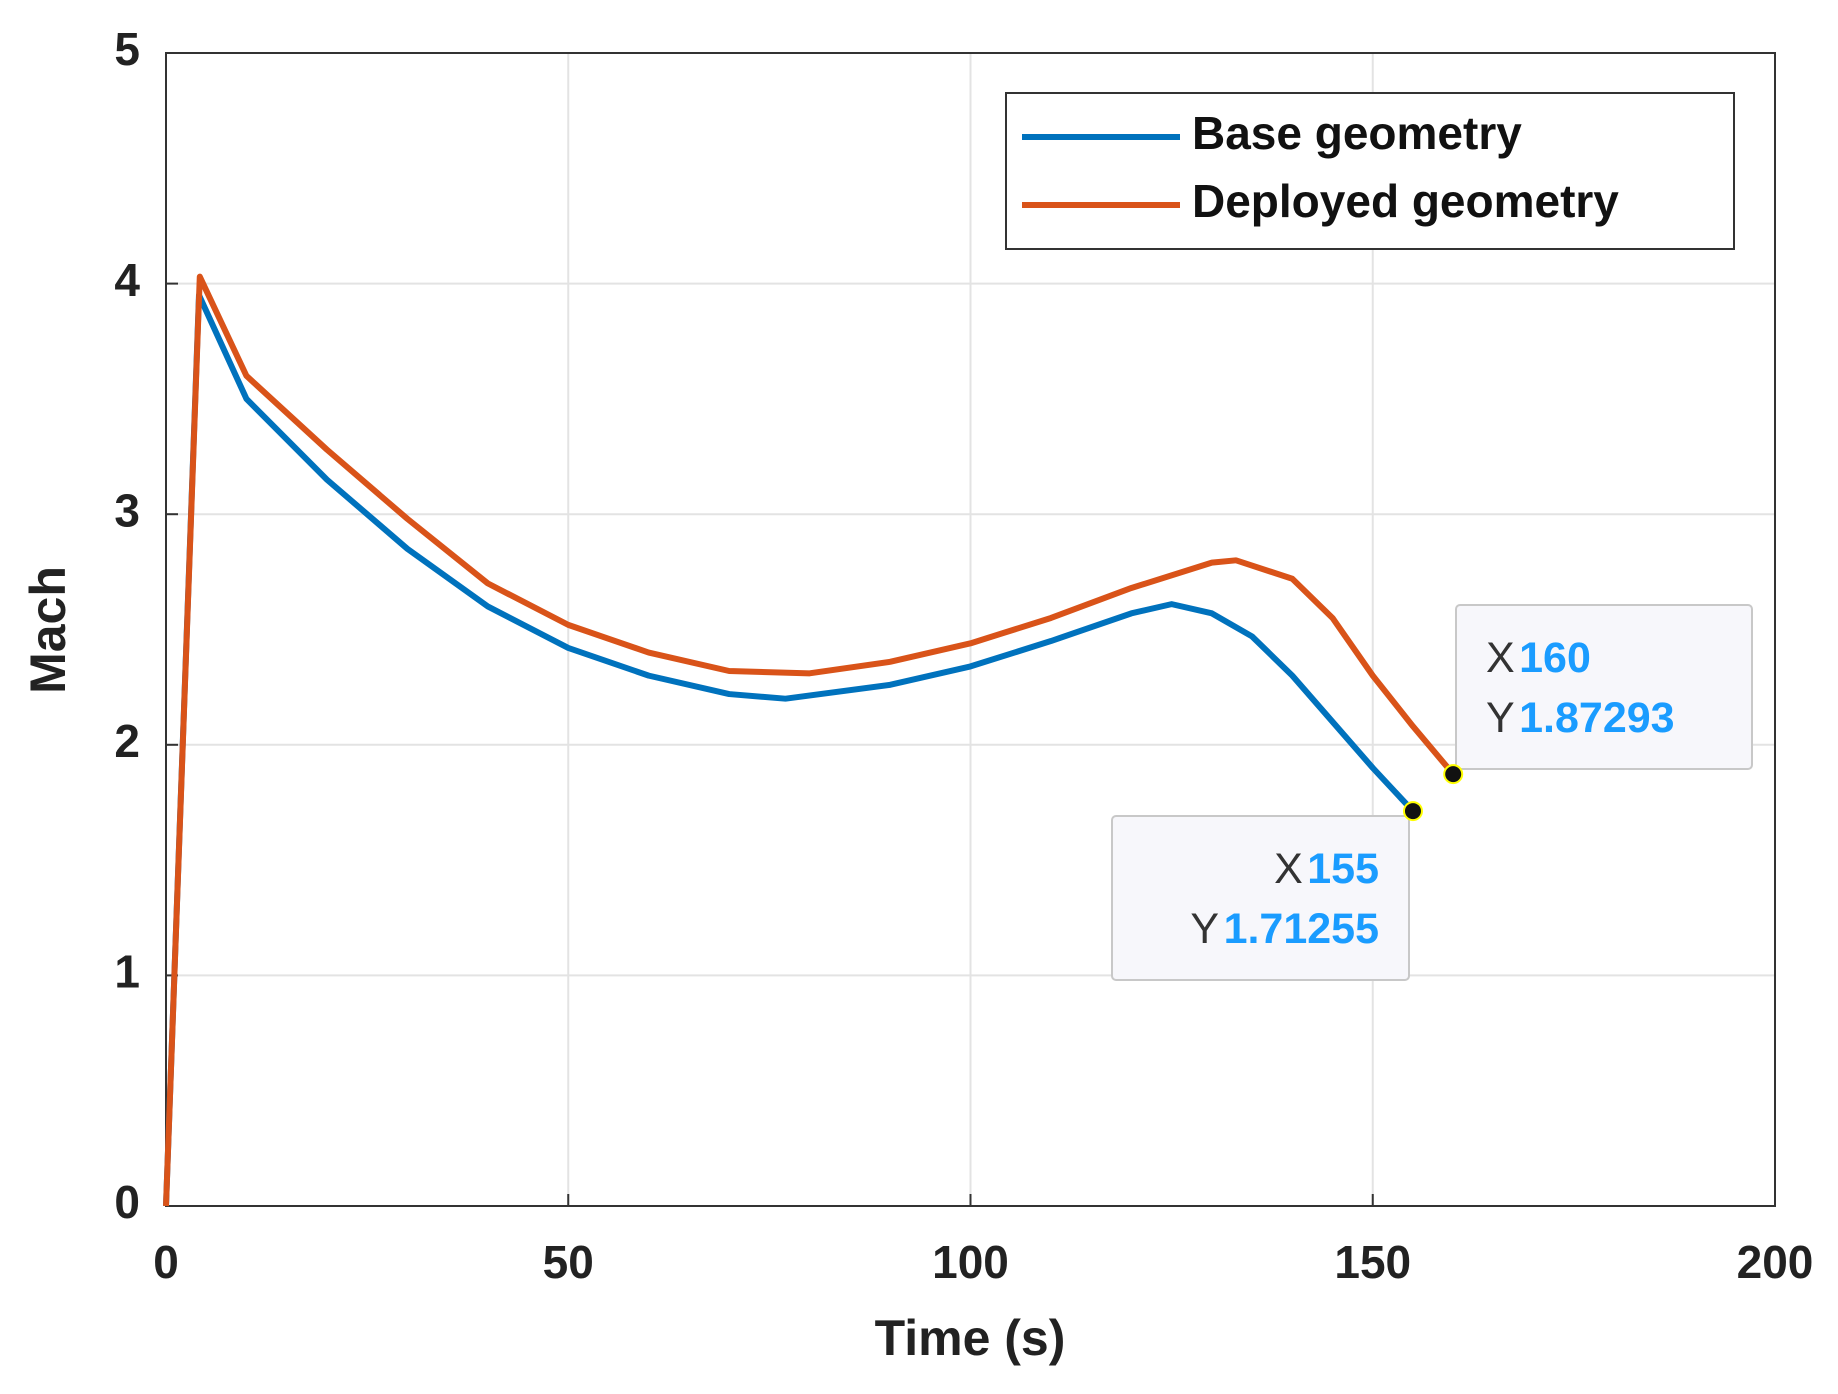  Describe the element at coordinates (568, 1262) in the screenshot. I see `x-tick-label: 50` at that location.